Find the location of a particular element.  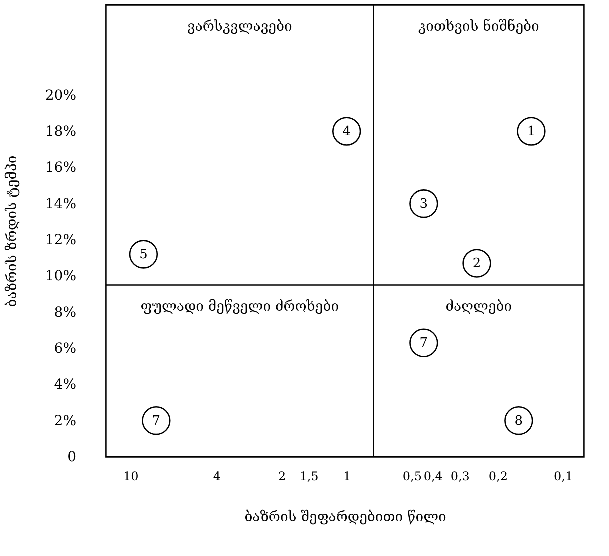

y-tick-label: 10% is located at coordinates (60, 276).